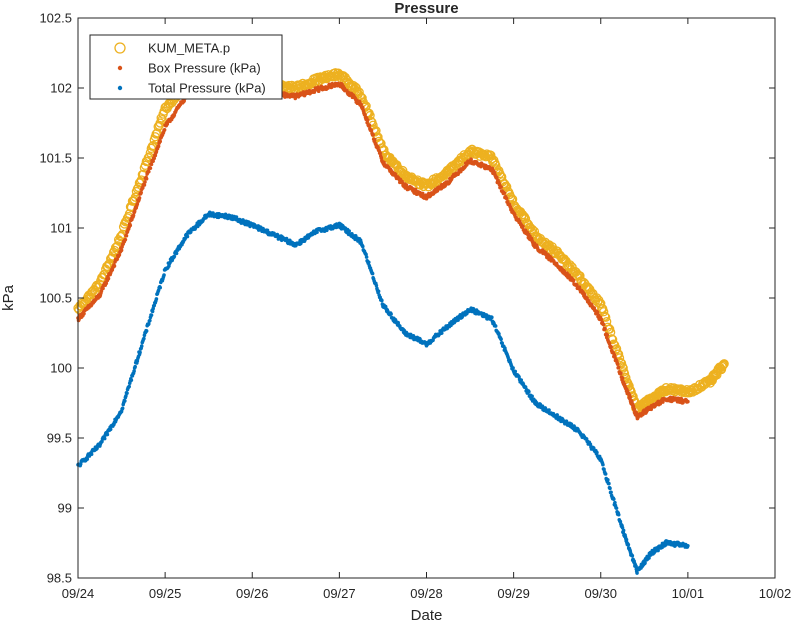 This screenshot has height=632, width=800. I want to click on y-tick-label: 102.5, so click(55, 18).